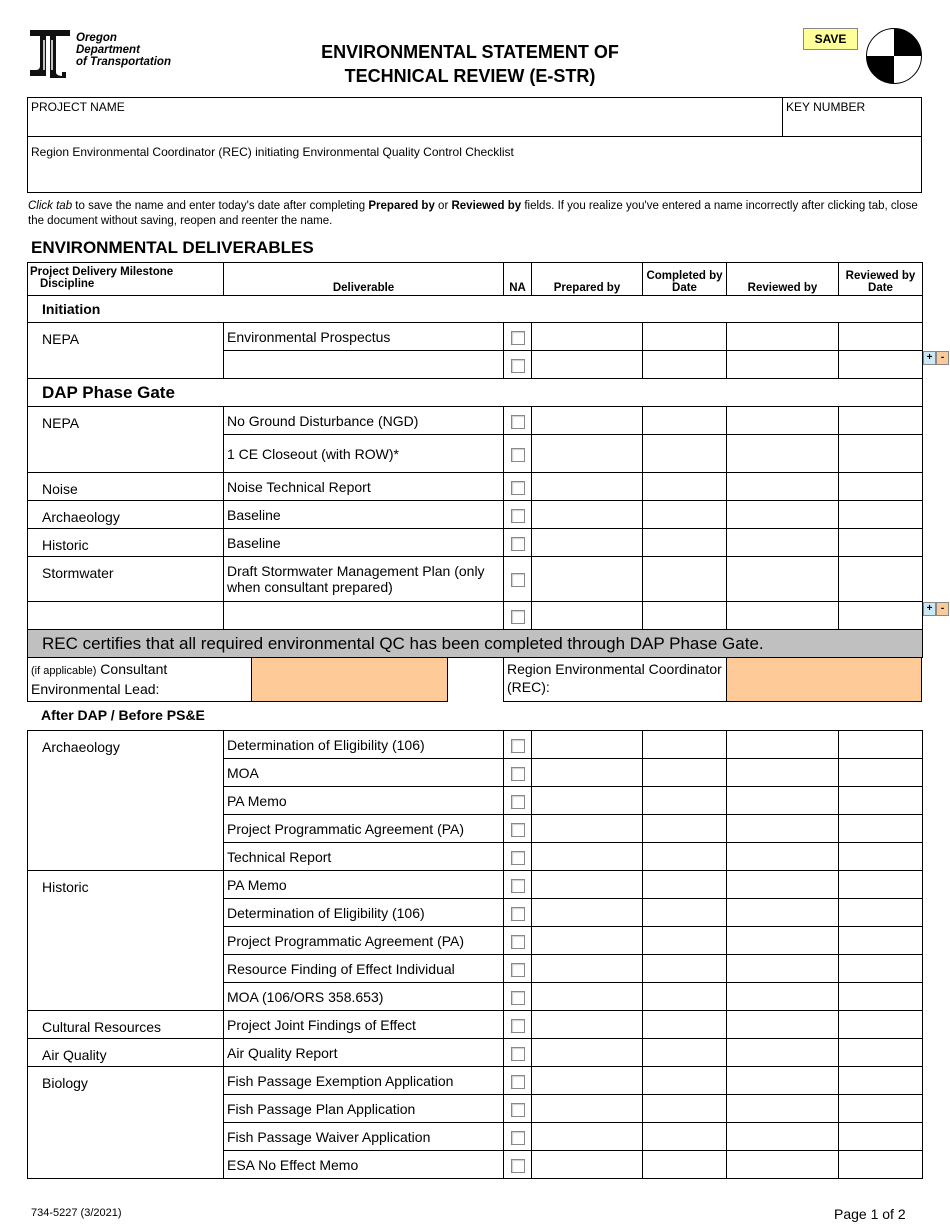 The height and width of the screenshot is (1230, 950). What do you see at coordinates (349, 679) in the screenshot?
I see `consultant-lead-field` at bounding box center [349, 679].